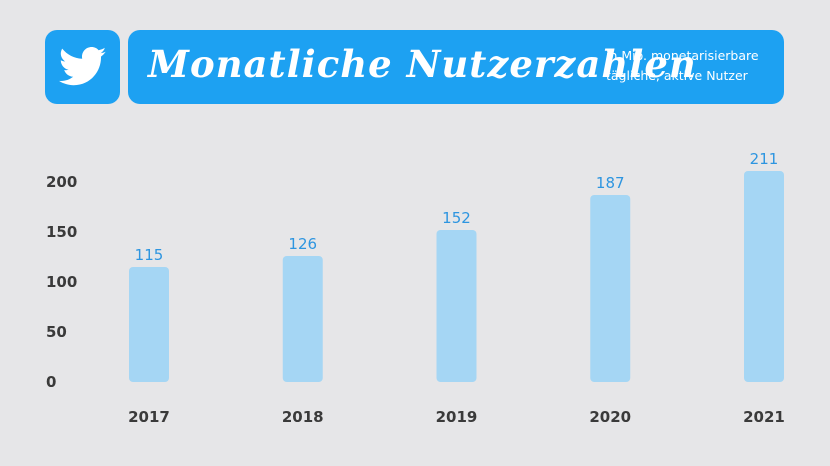 This screenshot has width=830, height=466. Describe the element at coordinates (682, 55) in the screenshot. I see `subtitle-line-1: in Mio. monetarisierbare` at that location.